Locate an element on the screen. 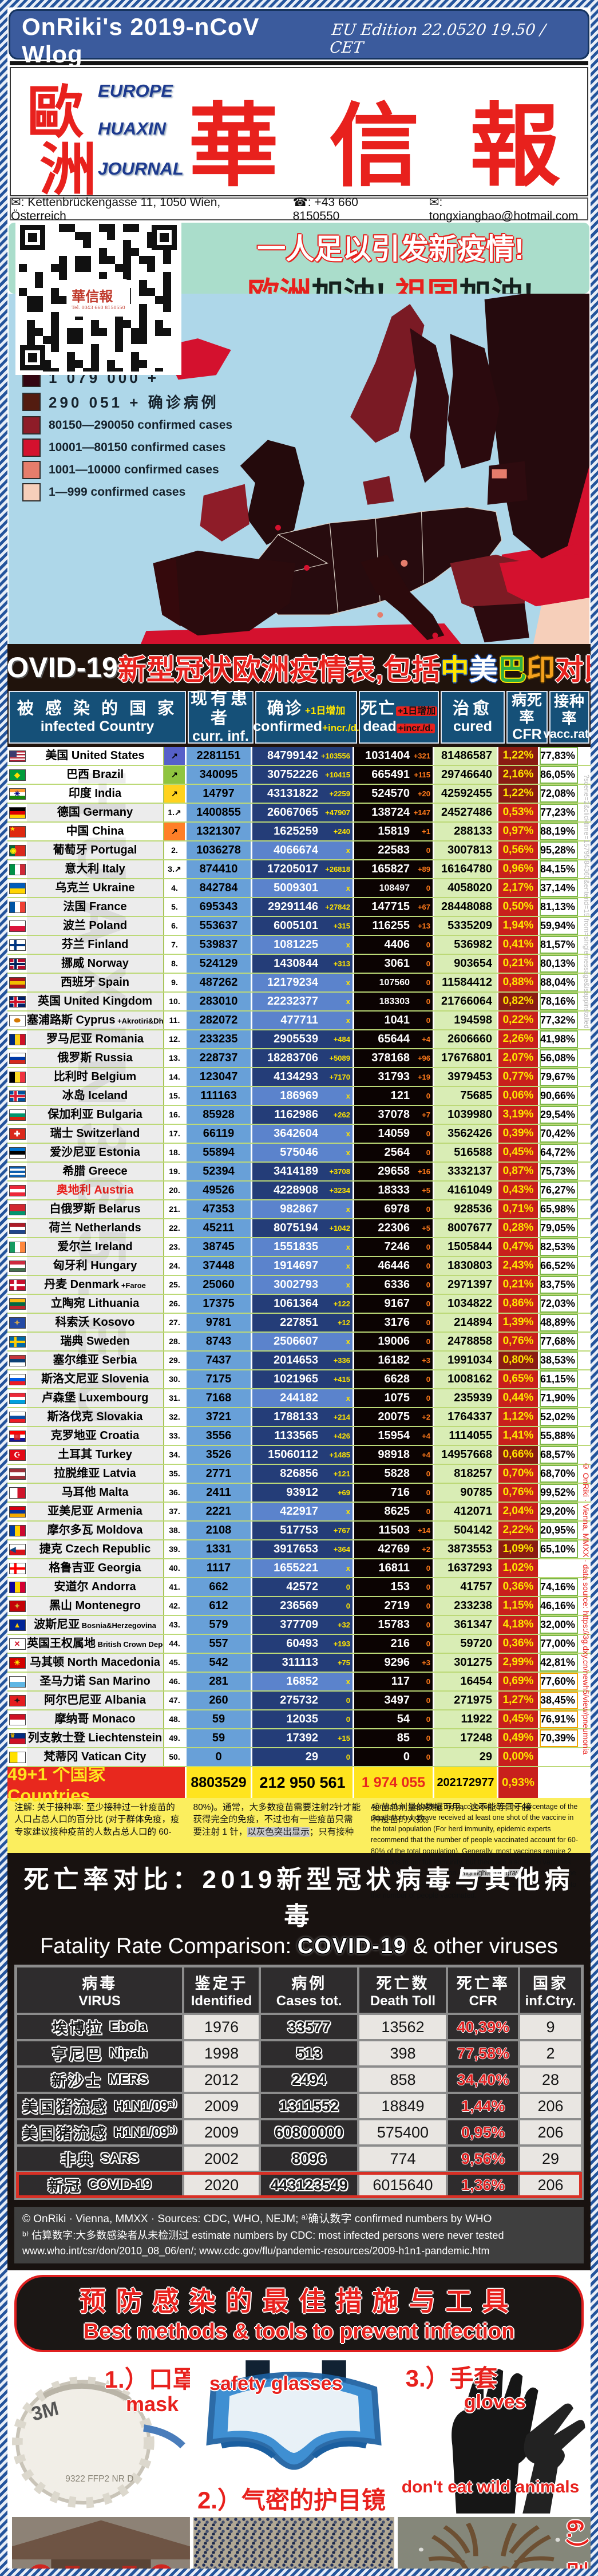 The height and width of the screenshot is (2576, 598). vaccination-rate: 20,95% is located at coordinates (558, 1530).